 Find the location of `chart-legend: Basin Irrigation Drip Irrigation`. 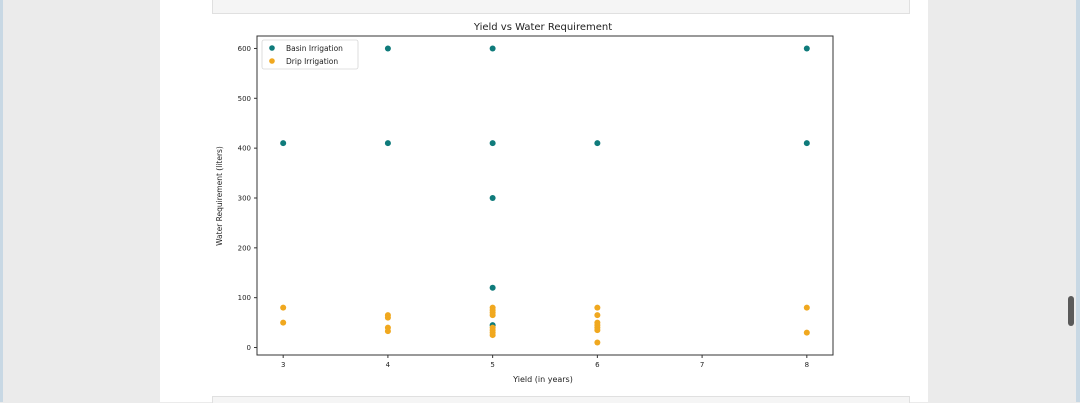

chart-legend: Basin Irrigation Drip Irrigation is located at coordinates (310, 54).